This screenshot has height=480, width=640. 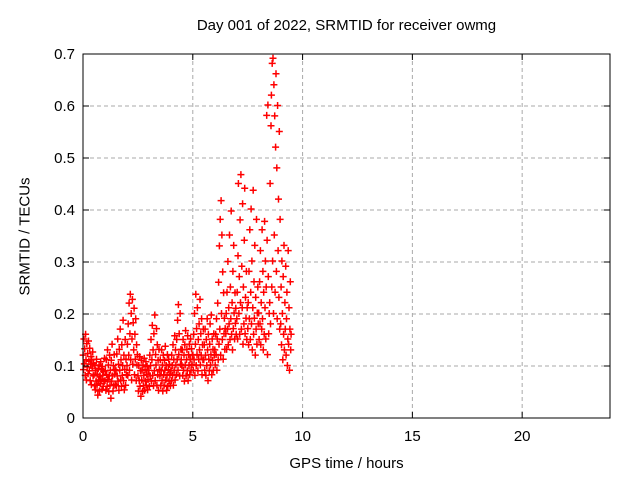 What do you see at coordinates (64, 54) in the screenshot?
I see `y-tick-label: 0.7` at bounding box center [64, 54].